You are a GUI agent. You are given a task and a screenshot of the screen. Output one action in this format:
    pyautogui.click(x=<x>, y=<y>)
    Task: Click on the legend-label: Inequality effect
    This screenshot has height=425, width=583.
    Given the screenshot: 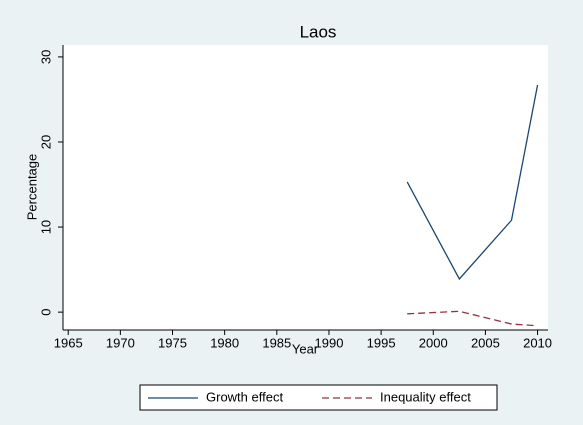 What is the action you would take?
    pyautogui.click(x=425, y=396)
    